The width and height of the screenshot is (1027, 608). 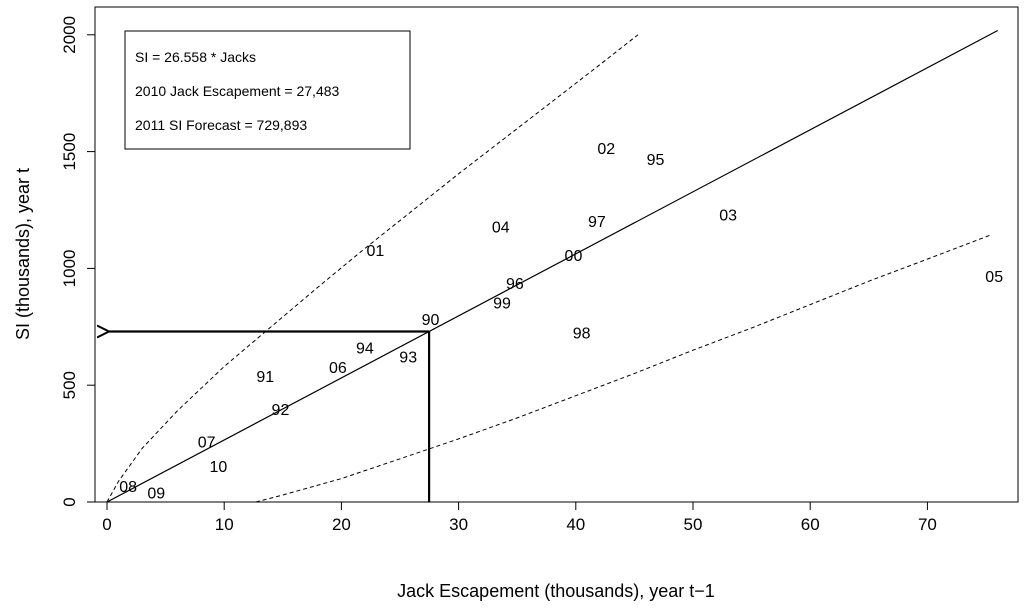 What do you see at coordinates (106, 524) in the screenshot?
I see `x-tick-label: 0` at bounding box center [106, 524].